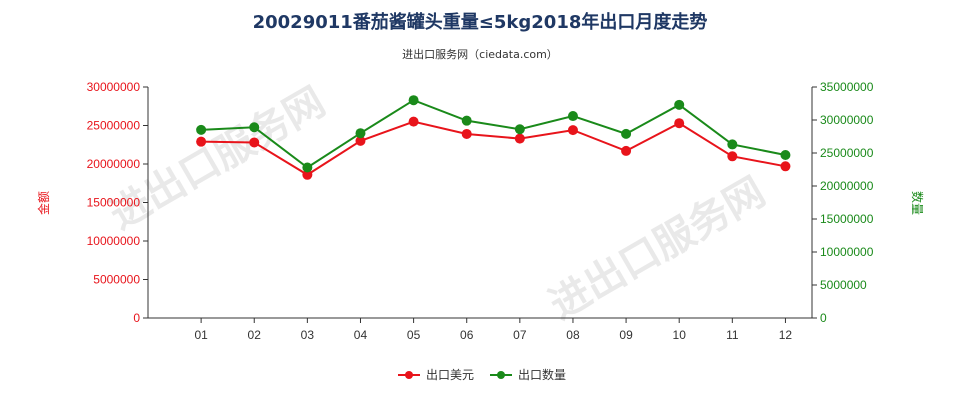 The height and width of the screenshot is (400, 960). I want to click on left-tick-label: 5000000, so click(116, 280).